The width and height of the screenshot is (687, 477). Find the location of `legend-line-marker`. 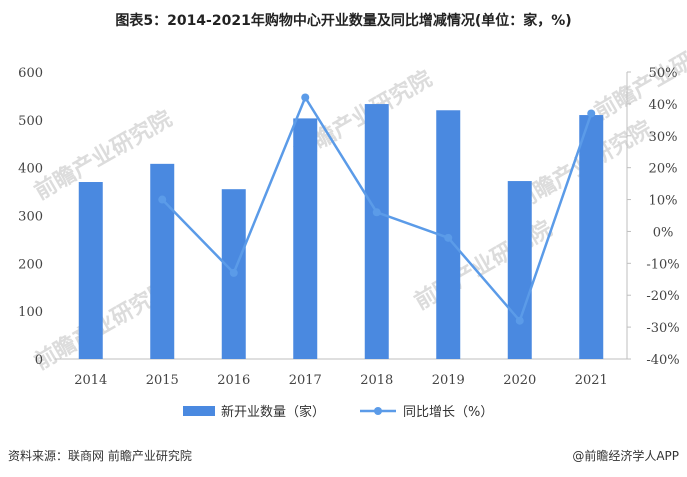

legend-line-marker is located at coordinates (378, 411).